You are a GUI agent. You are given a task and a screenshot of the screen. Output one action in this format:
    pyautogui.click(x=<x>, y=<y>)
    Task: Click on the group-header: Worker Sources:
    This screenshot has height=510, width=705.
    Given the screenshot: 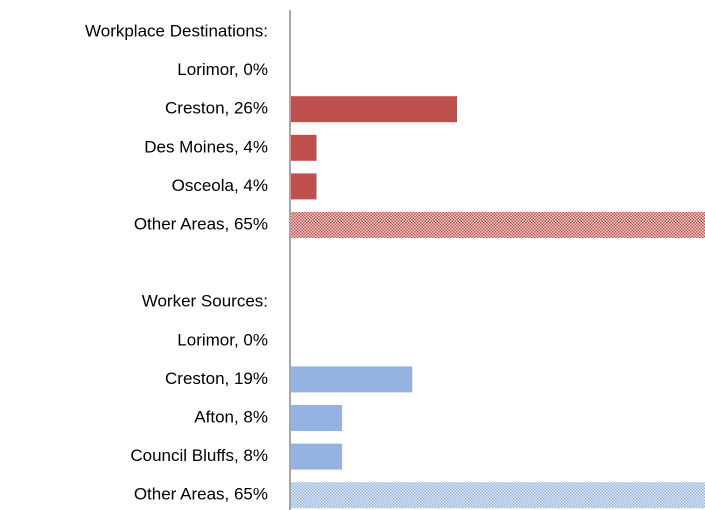 What is the action you would take?
    pyautogui.click(x=205, y=301)
    